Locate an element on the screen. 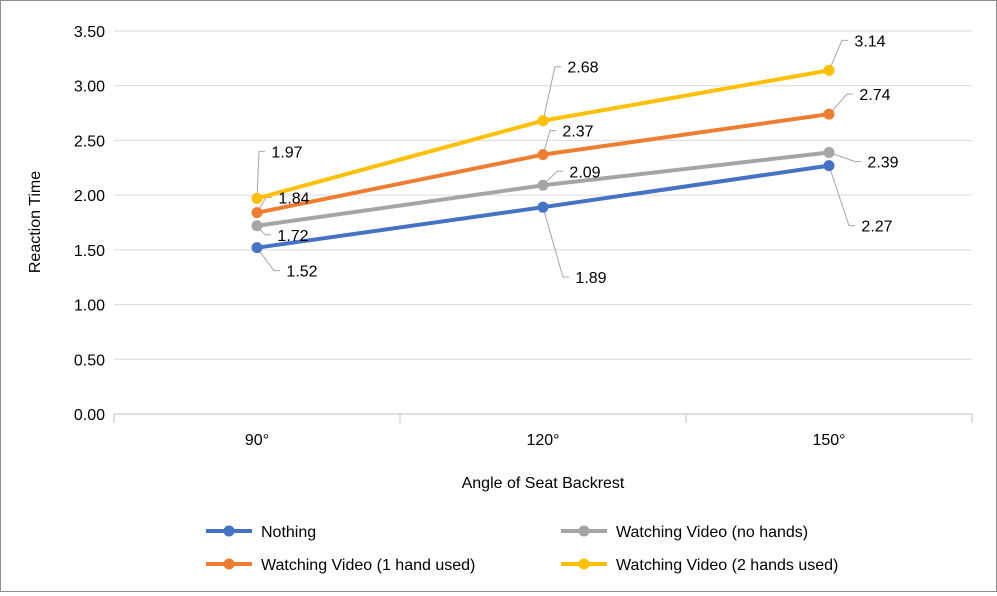 This screenshot has width=997, height=596. data-label: 1.84 is located at coordinates (293, 199).